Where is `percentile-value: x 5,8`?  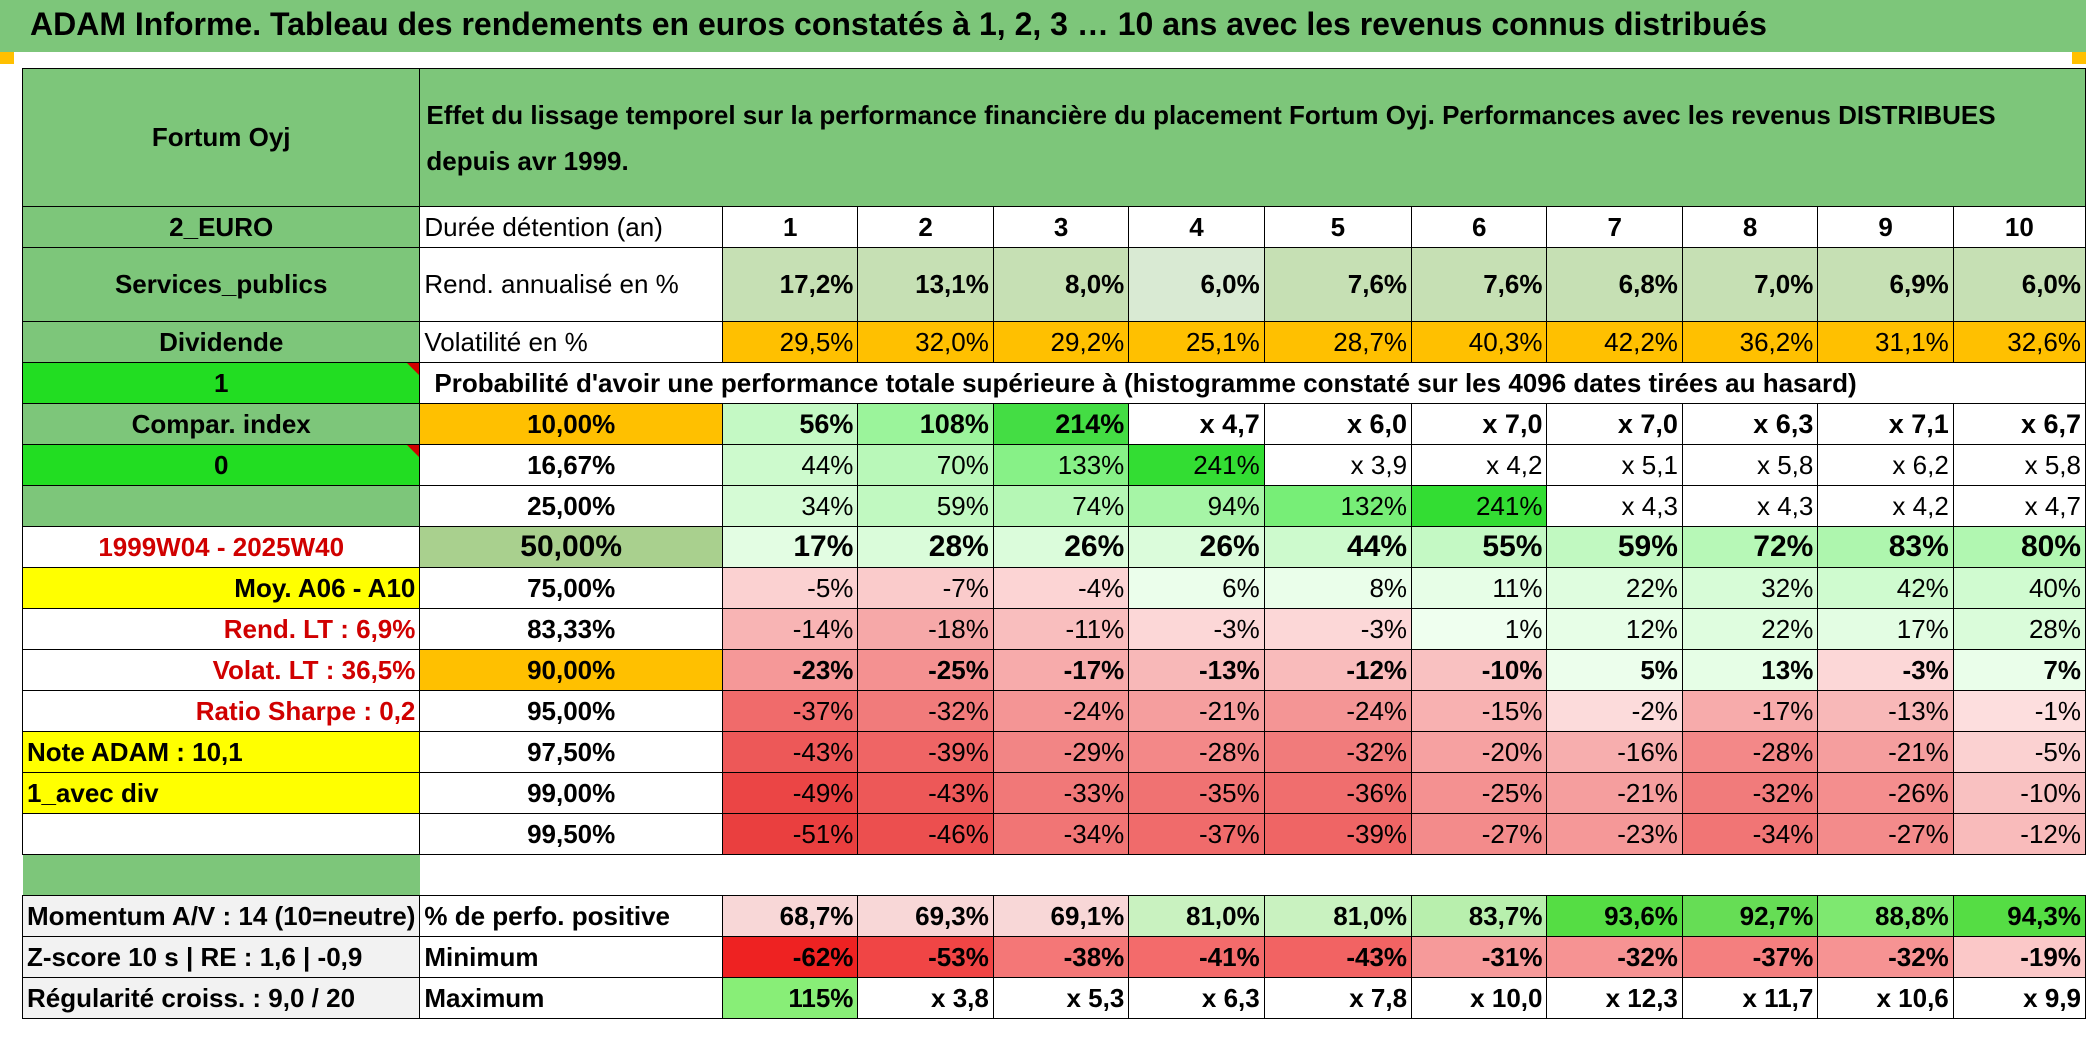 percentile-value: x 5,8 is located at coordinates (1750, 465).